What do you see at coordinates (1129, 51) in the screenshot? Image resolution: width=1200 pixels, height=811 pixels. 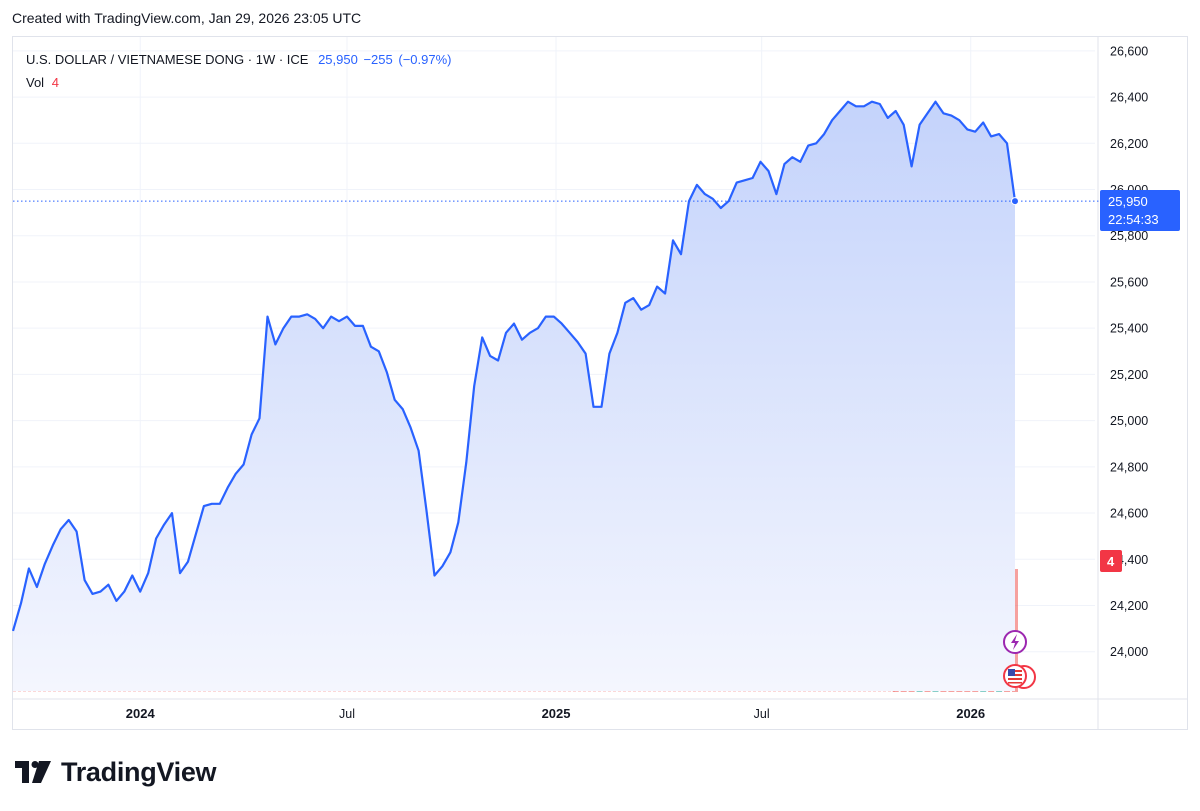 I see `y-tick-label: 26,600` at bounding box center [1129, 51].